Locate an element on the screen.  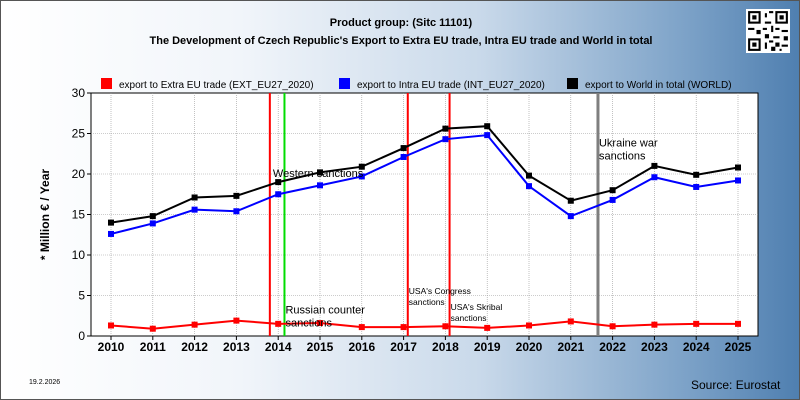
date-stamp: 19.2.2026 is located at coordinates (45, 382).